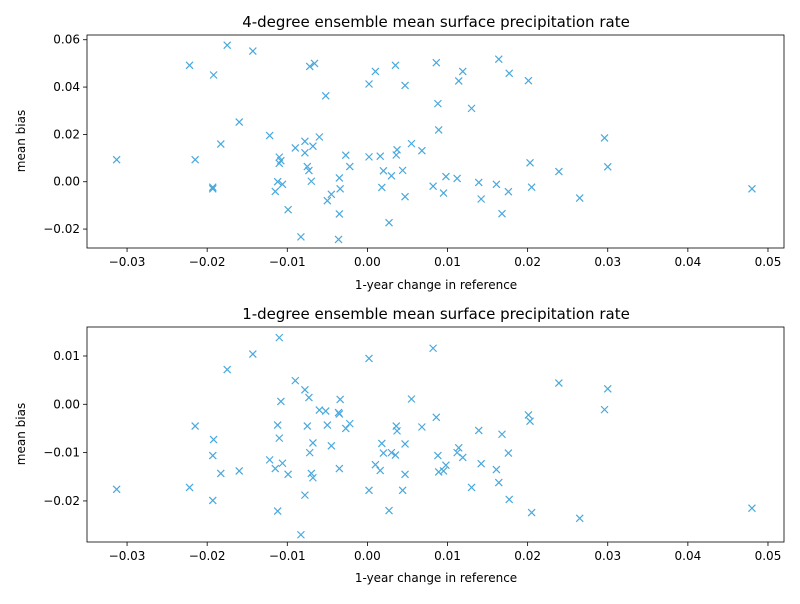 The height and width of the screenshot is (604, 800). Describe the element at coordinates (768, 556) in the screenshot. I see `x-tick-label: 0.05` at that location.